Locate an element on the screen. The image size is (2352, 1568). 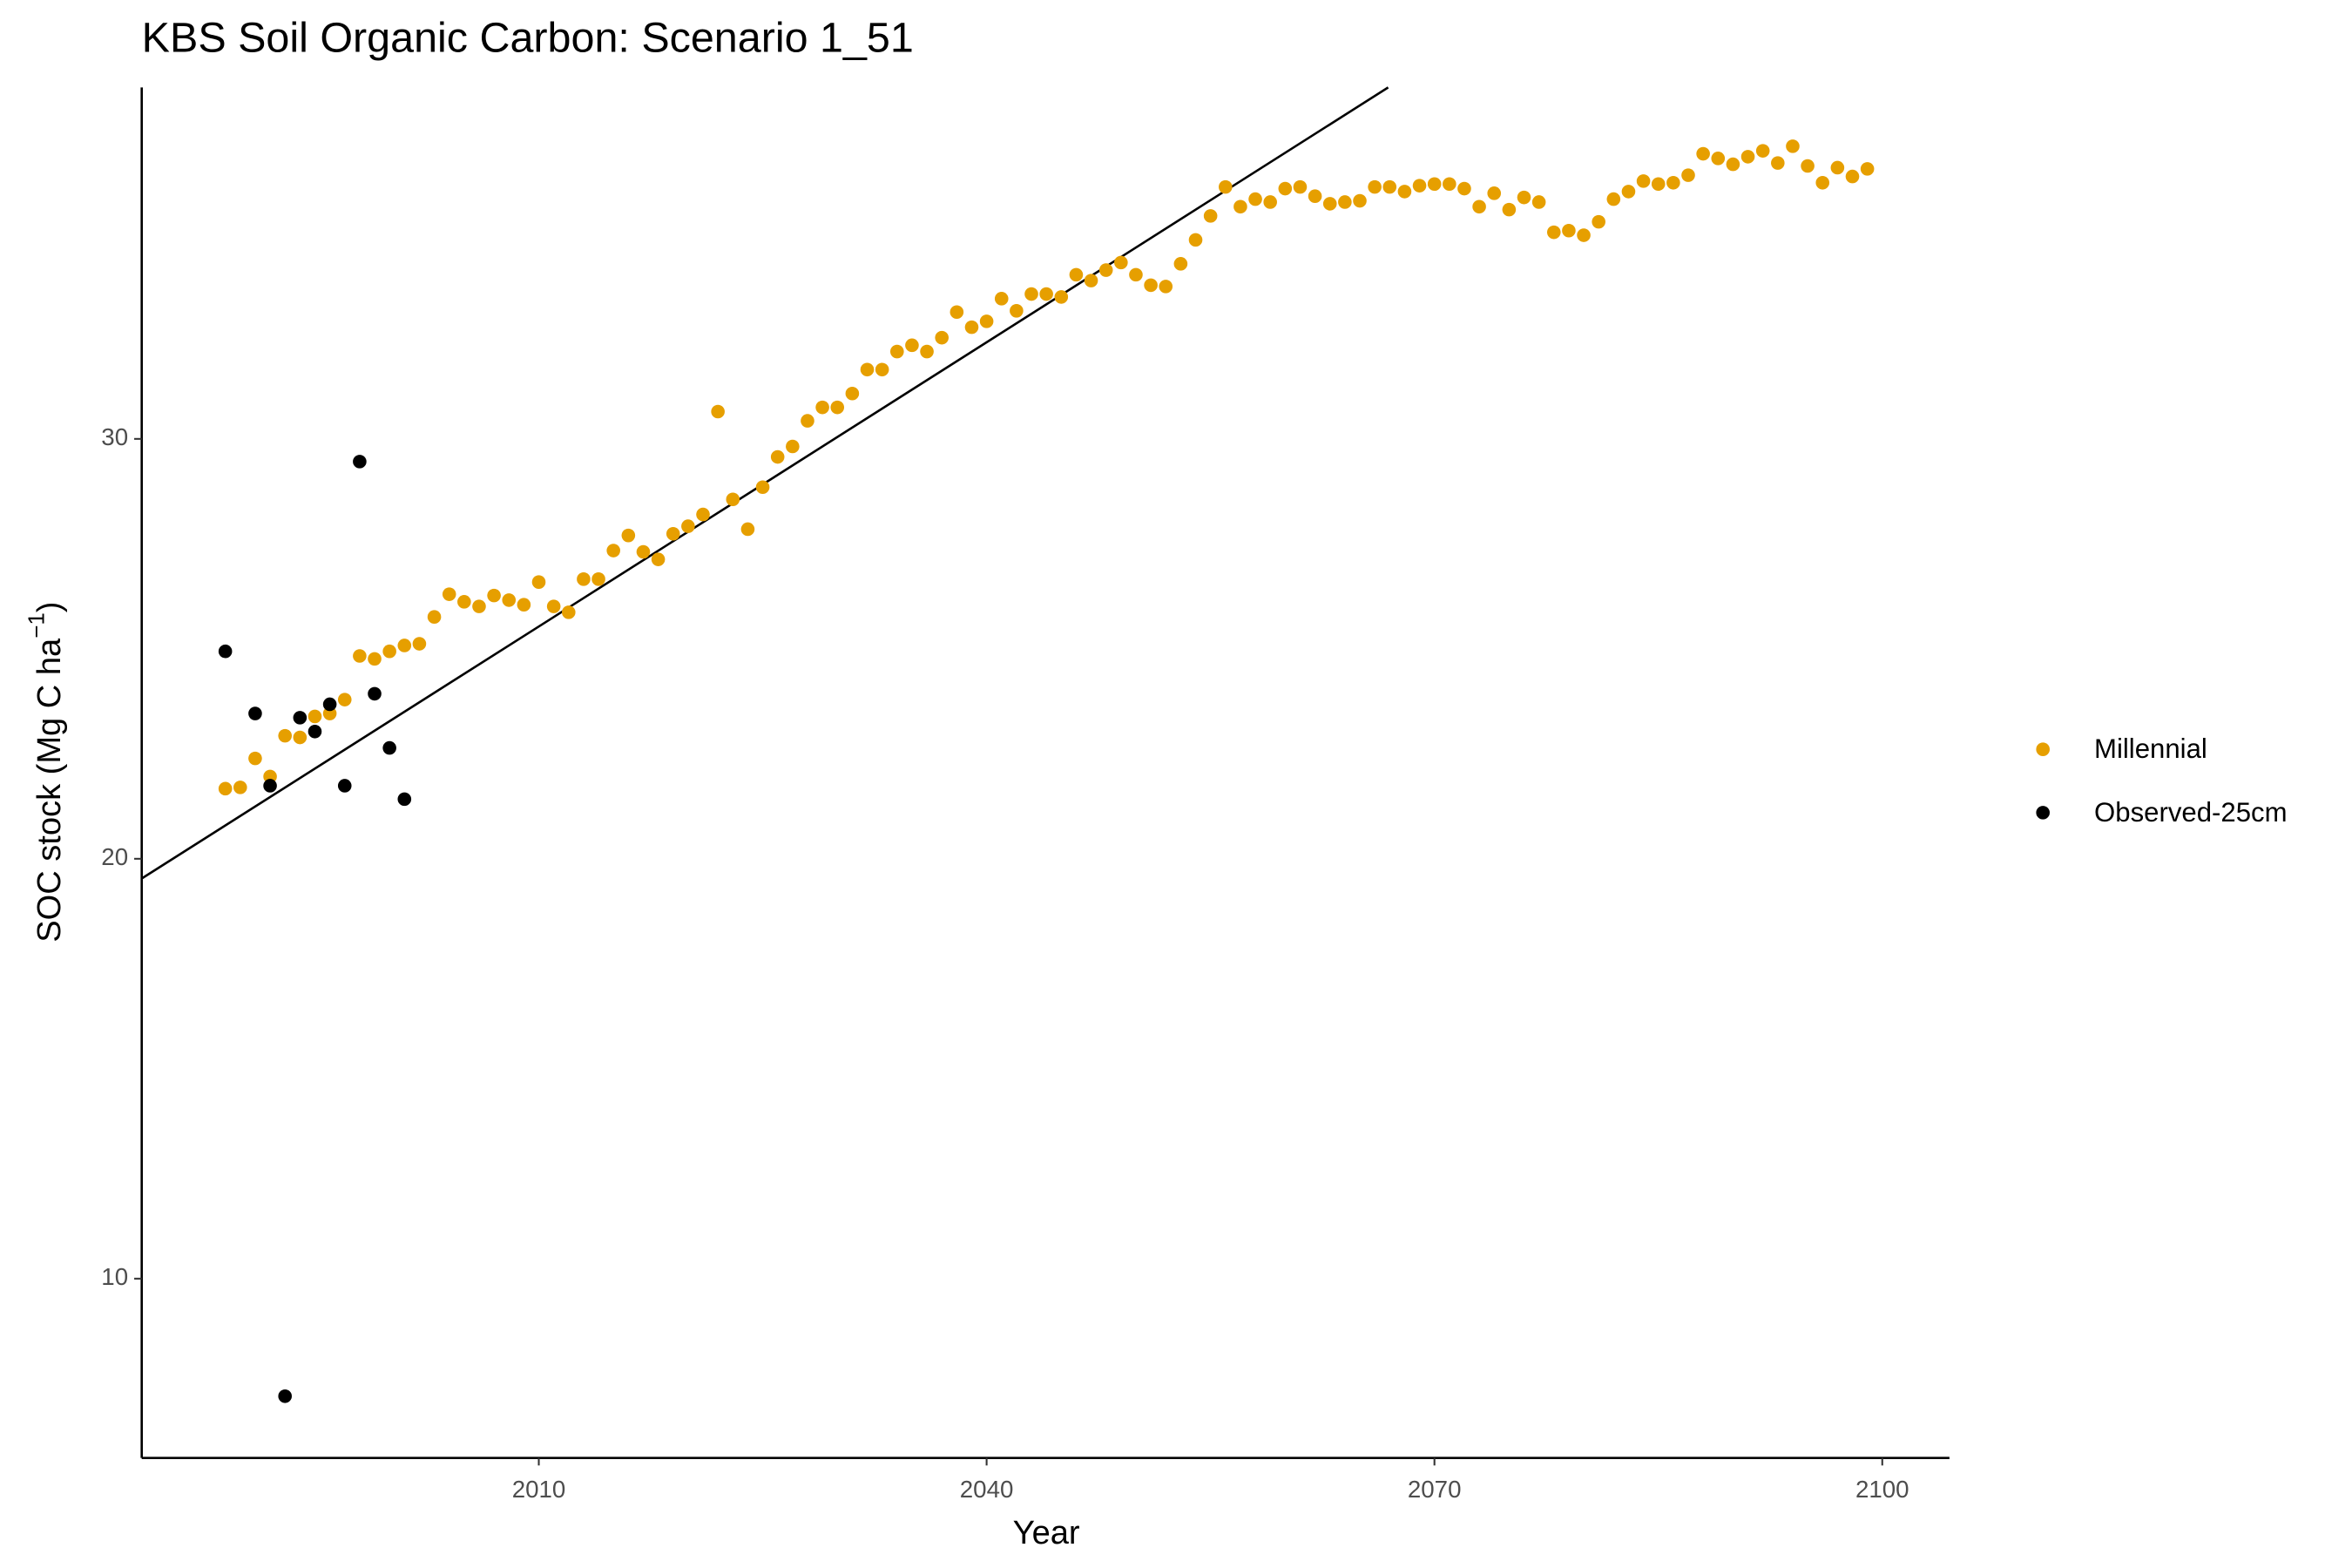
y-axis-title: SOC stock (Mg C ha−1) is located at coordinates (45, 772).